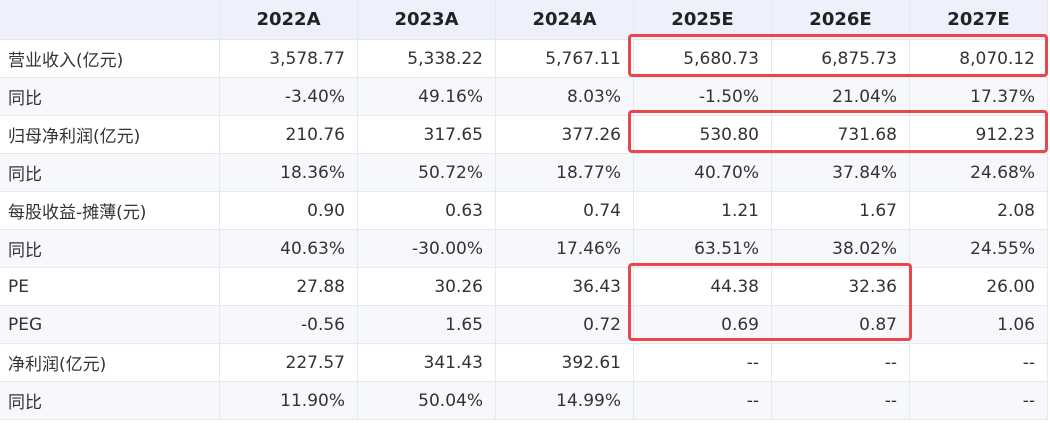  What do you see at coordinates (427, 134) in the screenshot?
I see `value-cell: 317.65` at bounding box center [427, 134].